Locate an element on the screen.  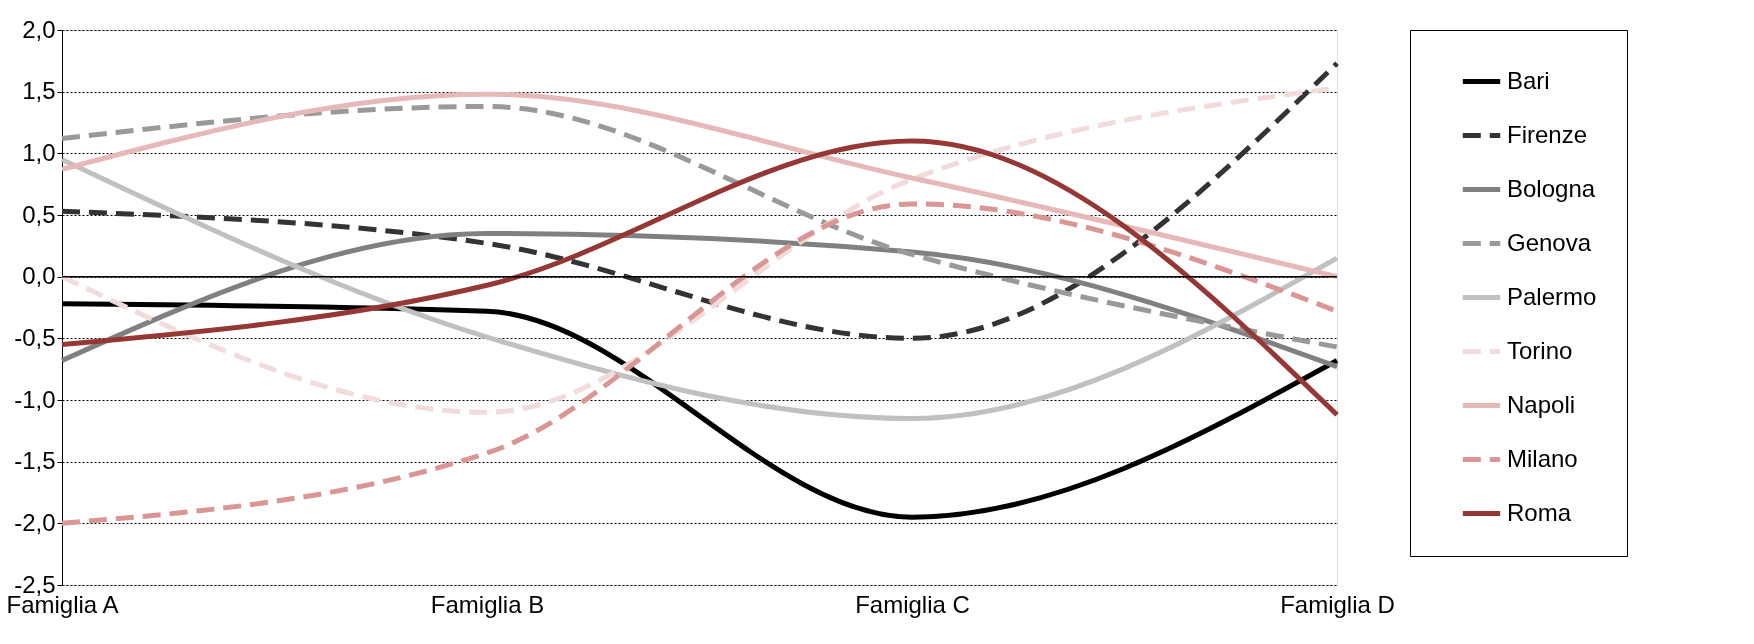
legend-label: Genova is located at coordinates (1549, 242).